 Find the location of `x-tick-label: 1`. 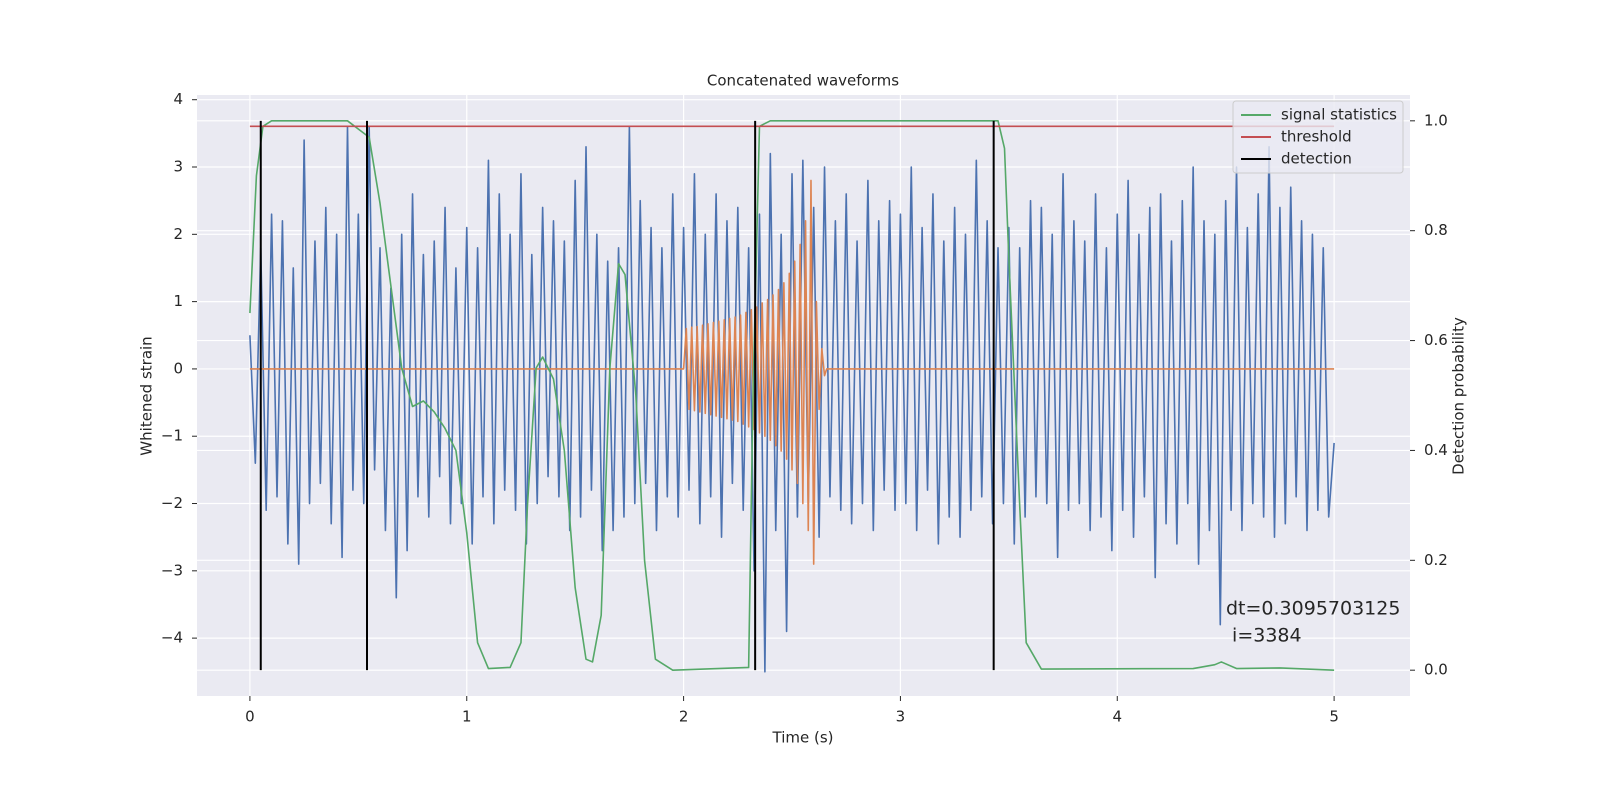

x-tick-label: 1 is located at coordinates (467, 717).